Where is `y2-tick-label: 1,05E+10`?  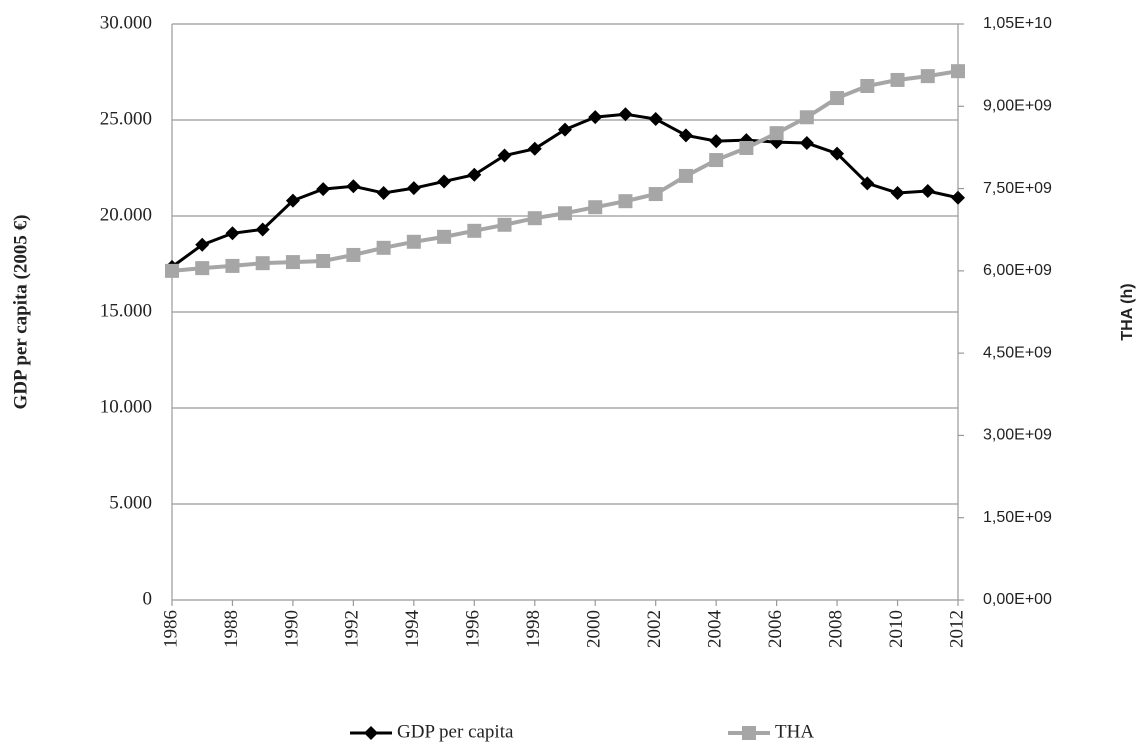 y2-tick-label: 1,05E+10 is located at coordinates (1017, 23).